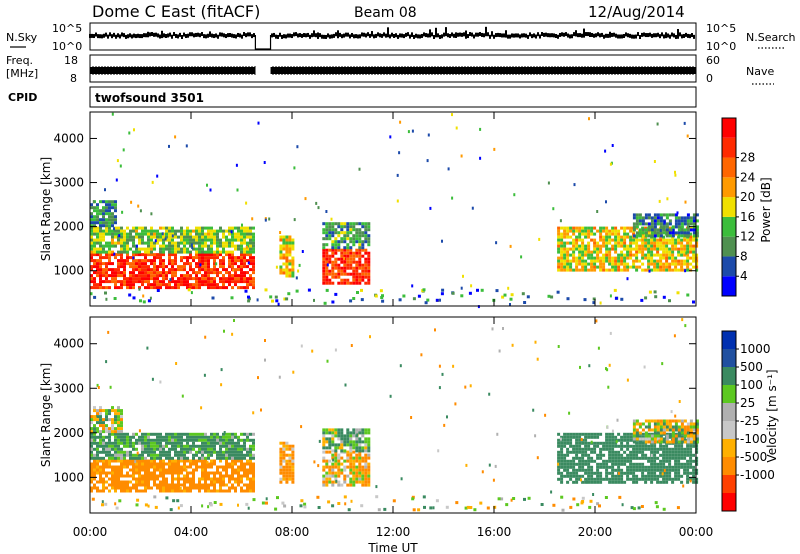 The width and height of the screenshot is (800, 554). I want to click on power-colorbar-swatch, so click(729, 207).